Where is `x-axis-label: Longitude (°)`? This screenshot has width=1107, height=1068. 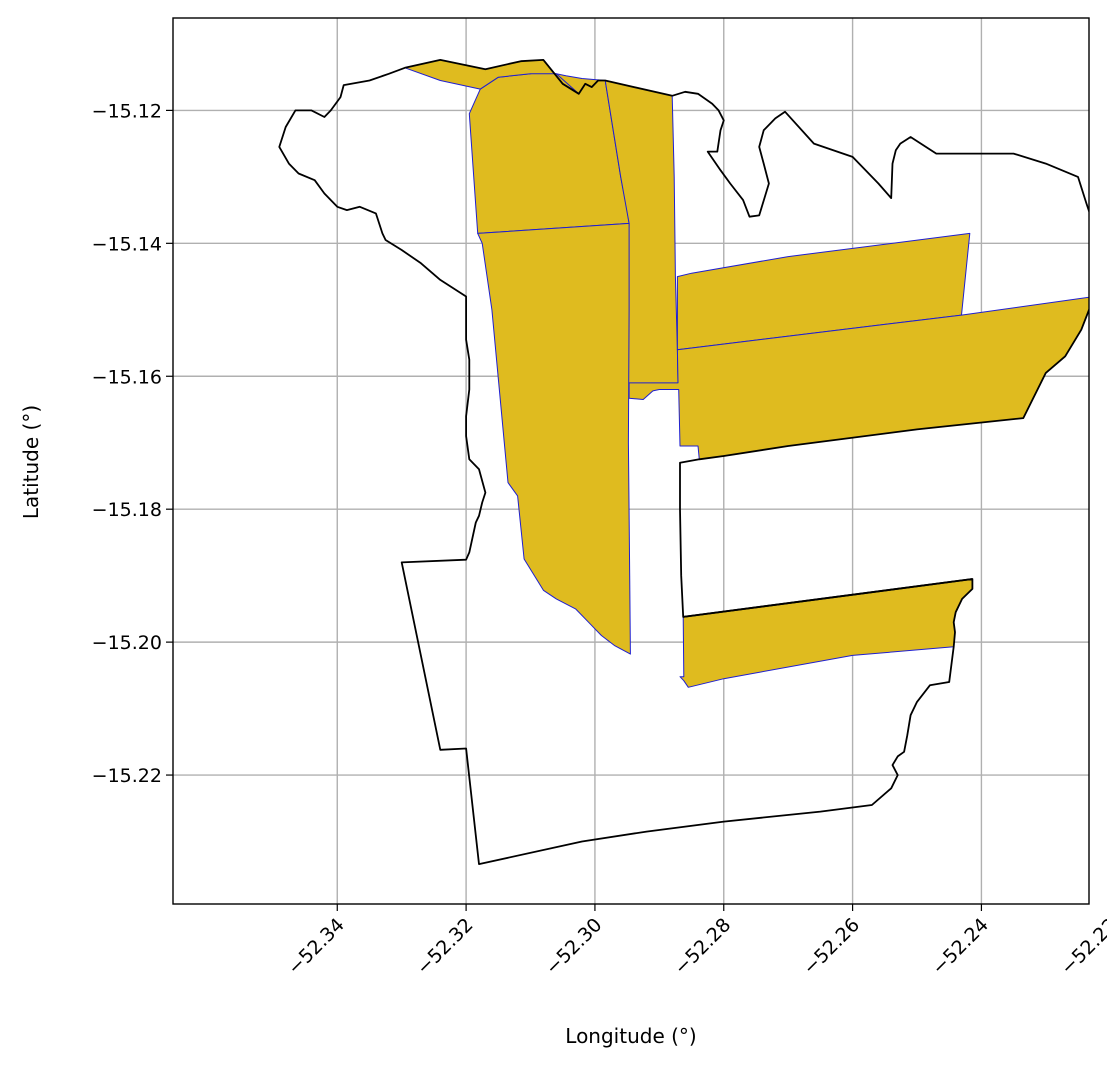
x-axis-label: Longitude (°) is located at coordinates (630, 1036).